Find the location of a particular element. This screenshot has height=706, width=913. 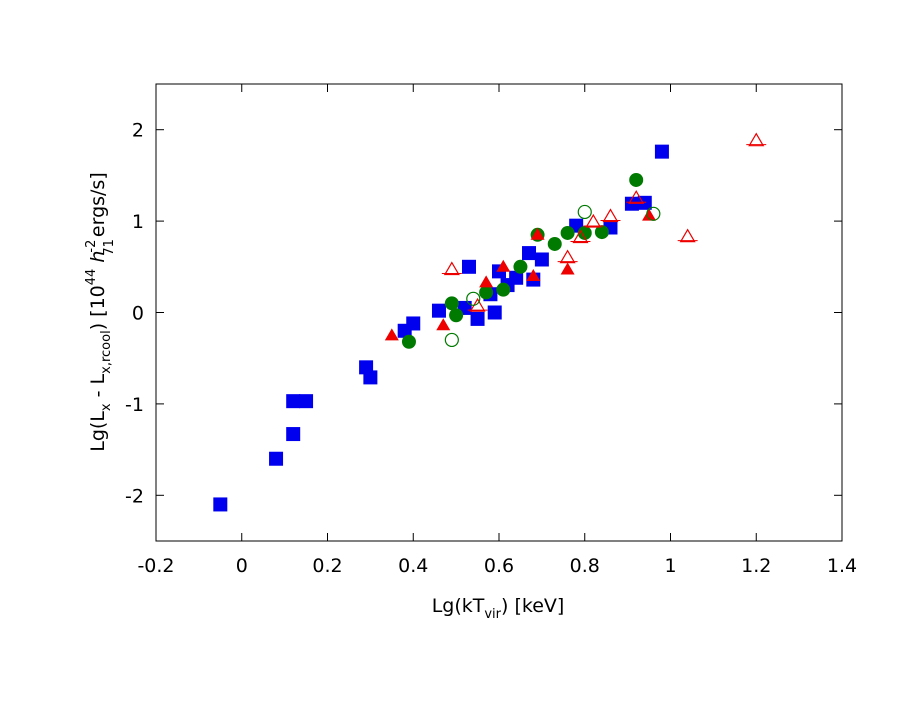

x-tick-label: 1.2 is located at coordinates (756, 566).